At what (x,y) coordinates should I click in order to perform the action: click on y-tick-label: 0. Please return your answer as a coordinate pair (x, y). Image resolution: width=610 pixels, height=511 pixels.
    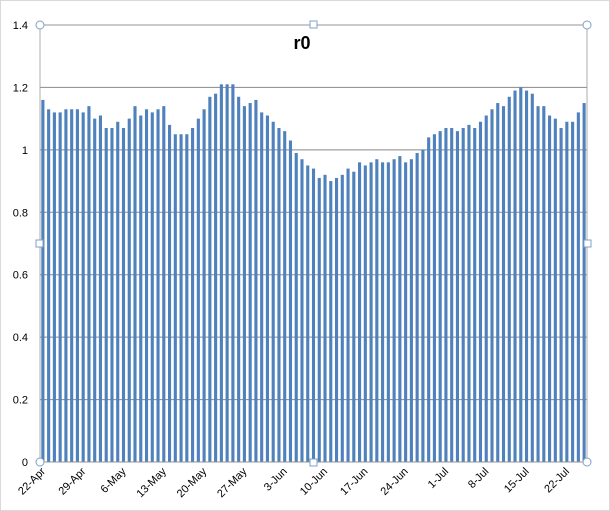
    Looking at the image, I should click on (25, 463).